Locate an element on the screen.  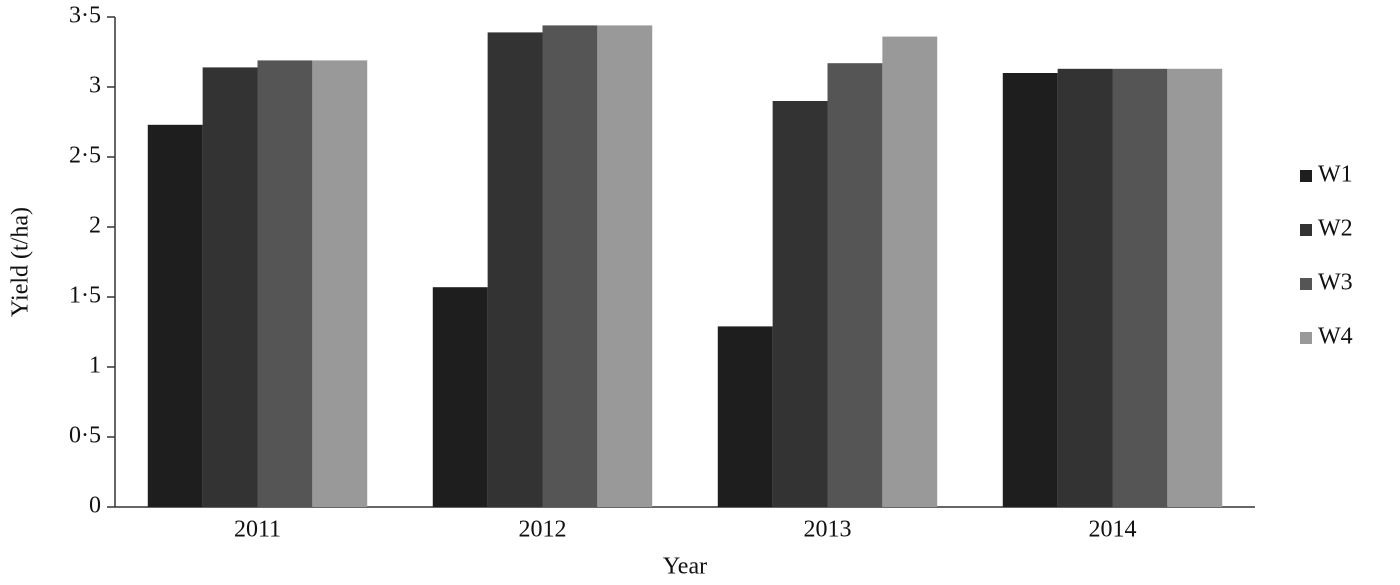
x-tick-label: 2013 is located at coordinates (828, 530).